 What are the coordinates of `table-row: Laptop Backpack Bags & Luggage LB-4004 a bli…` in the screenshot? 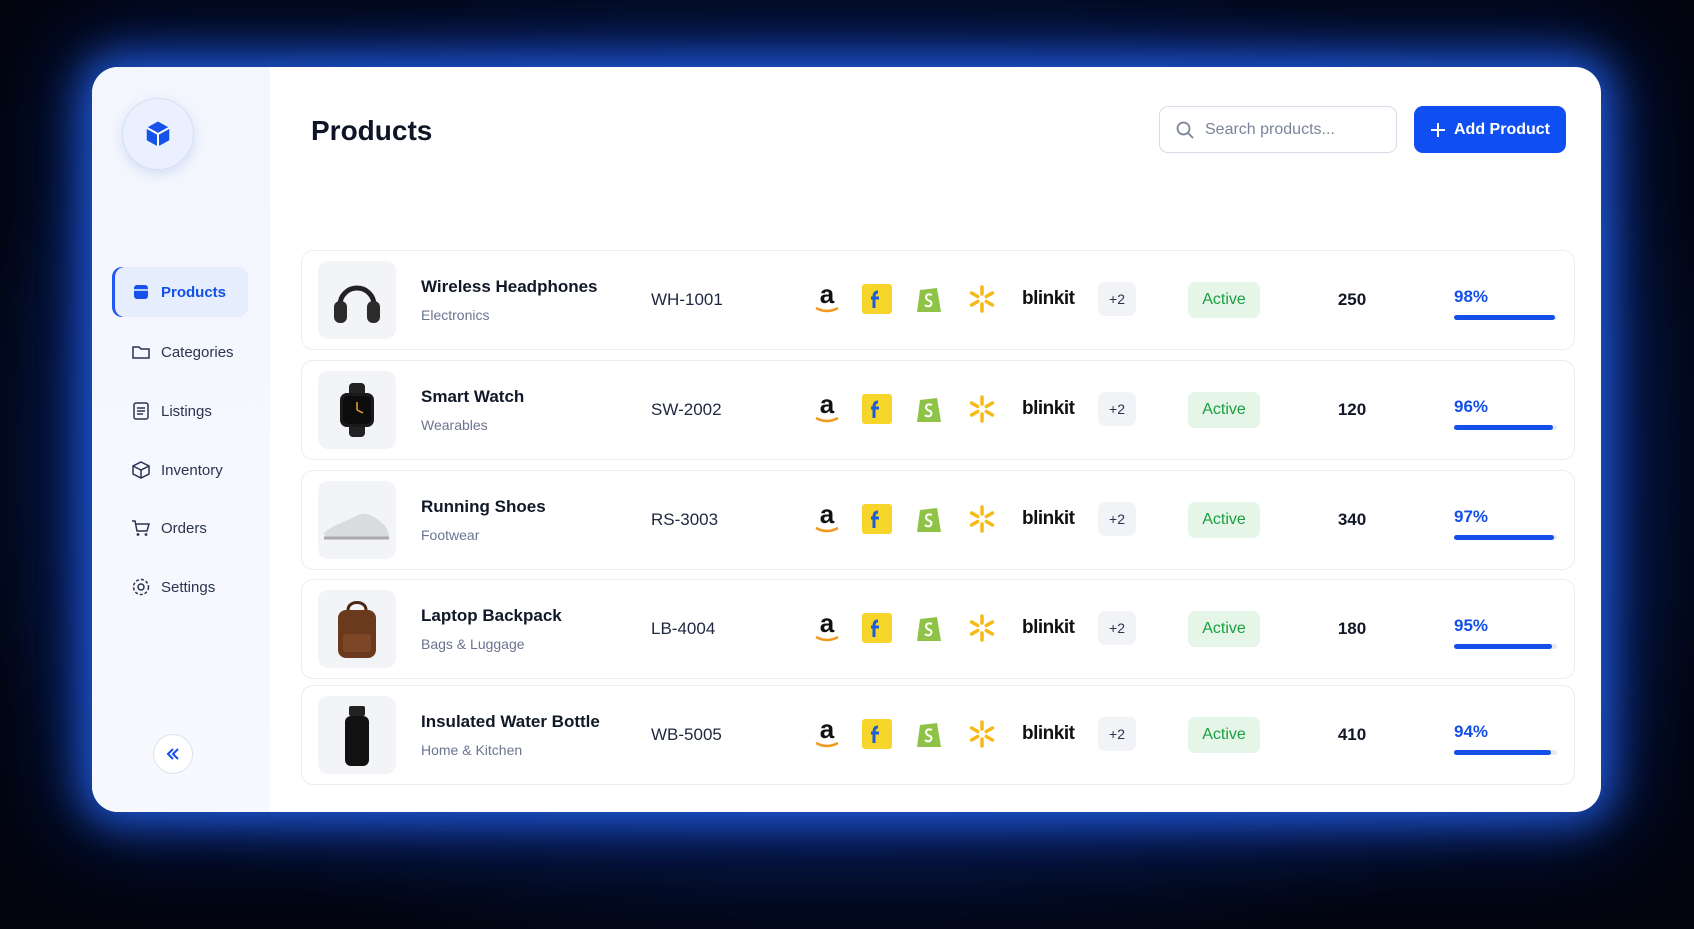 It's located at (938, 629).